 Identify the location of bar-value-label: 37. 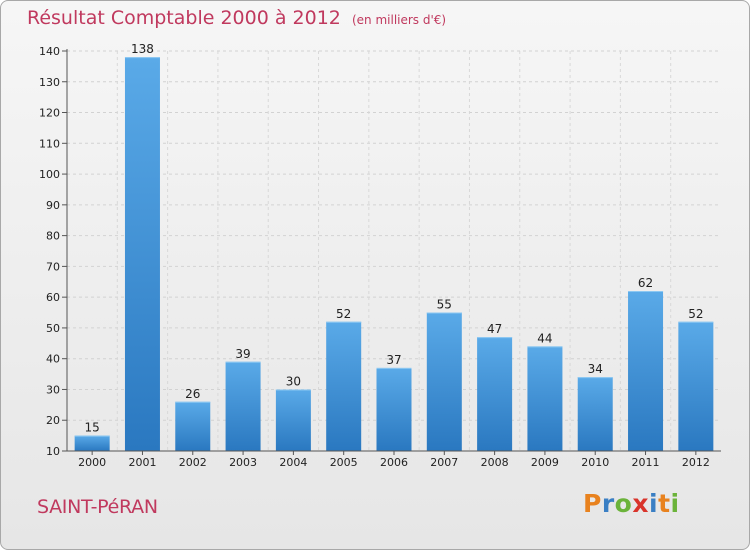
(393, 360).